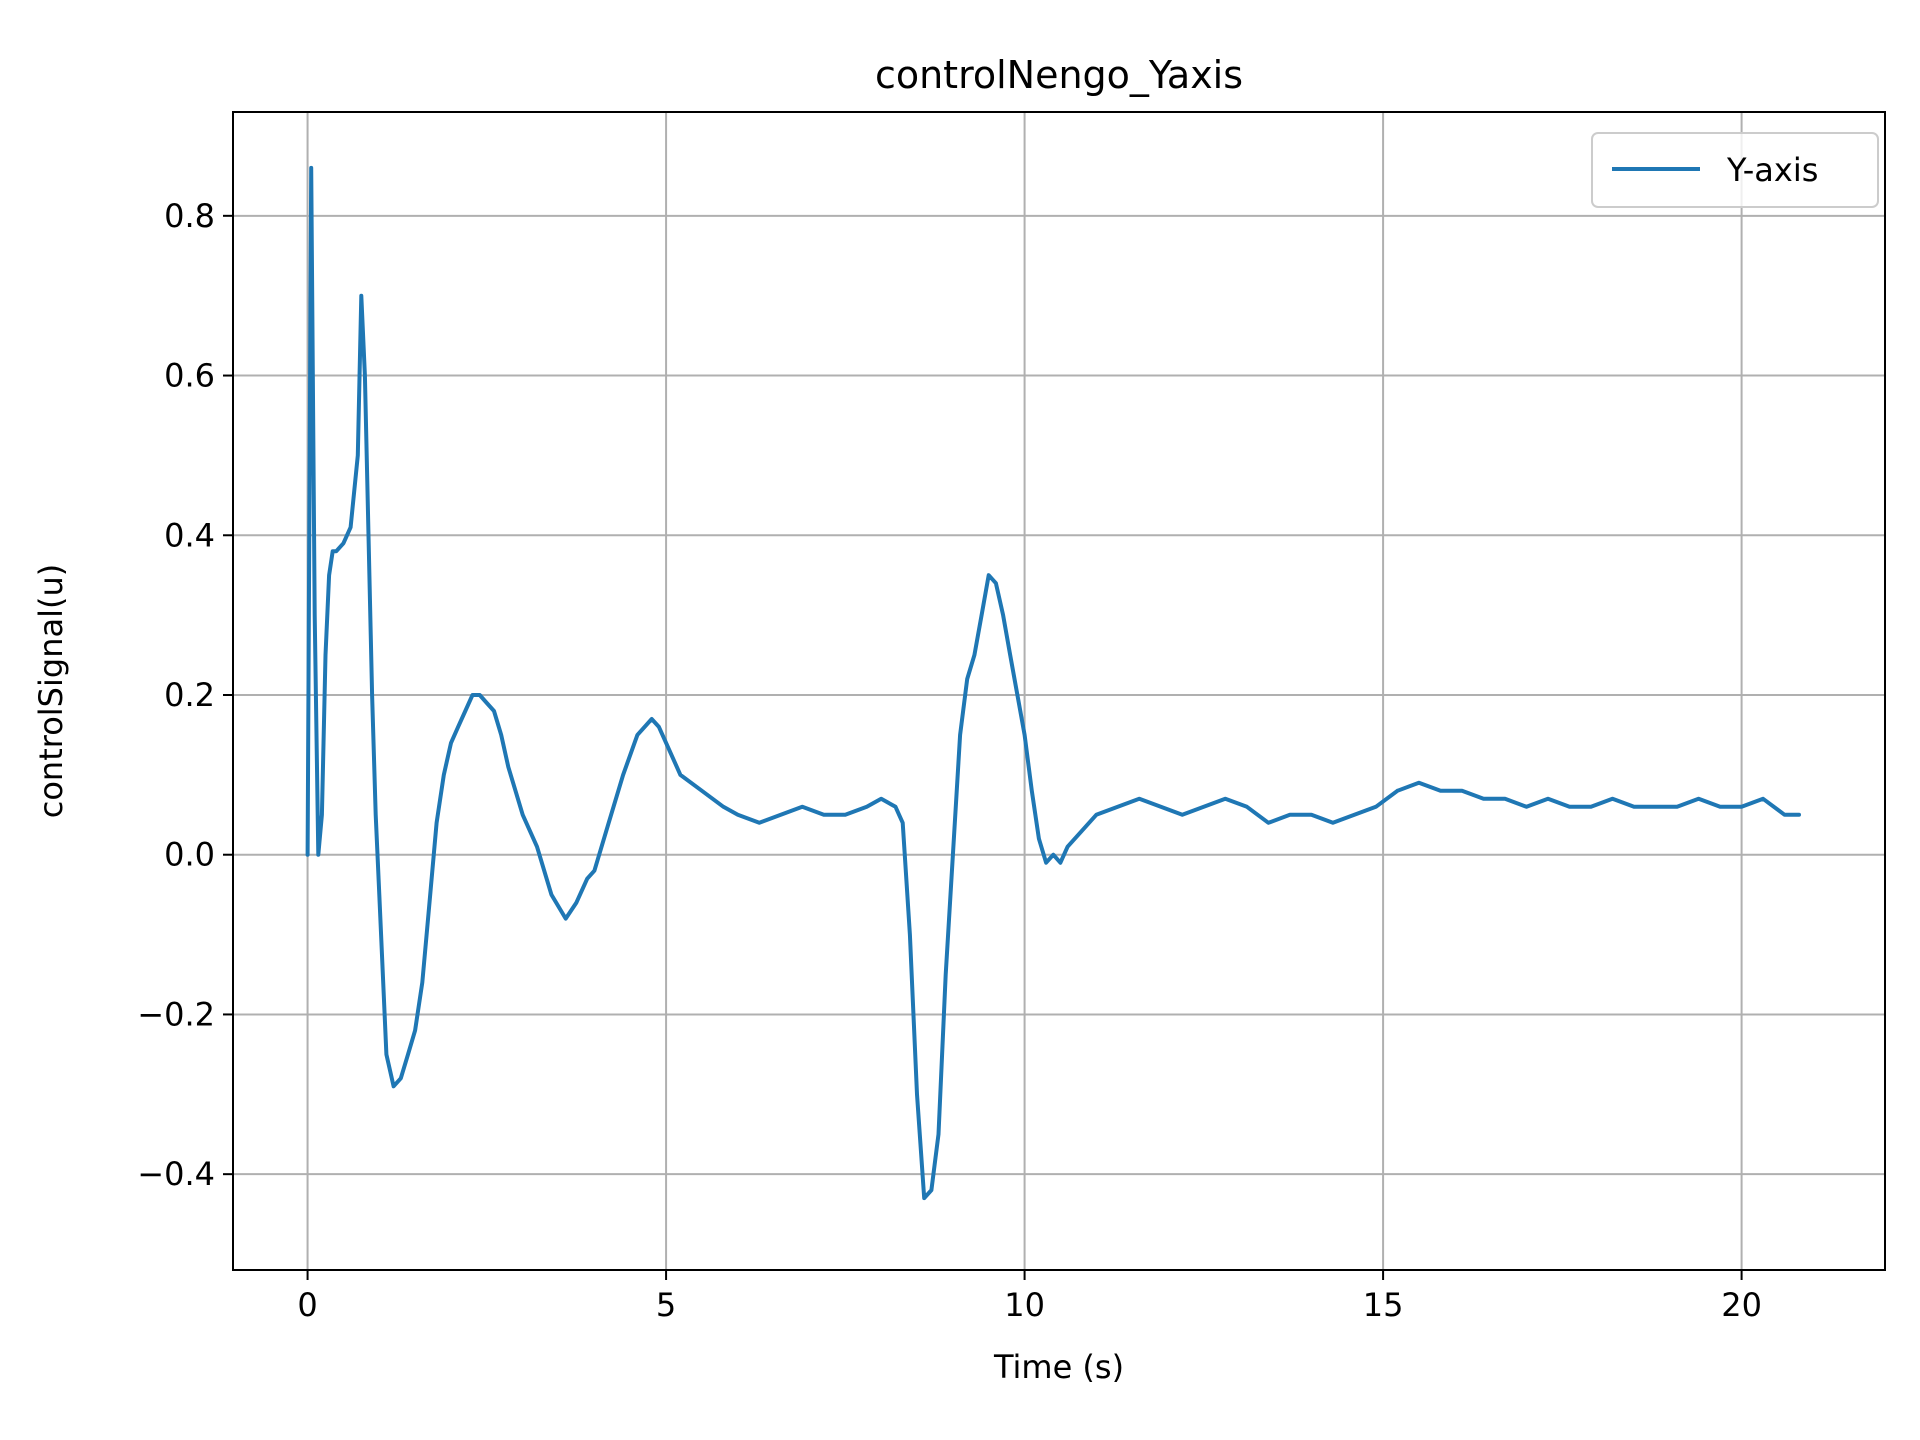 The width and height of the screenshot is (1920, 1440). I want to click on x-tick-label: 0, so click(307, 1305).